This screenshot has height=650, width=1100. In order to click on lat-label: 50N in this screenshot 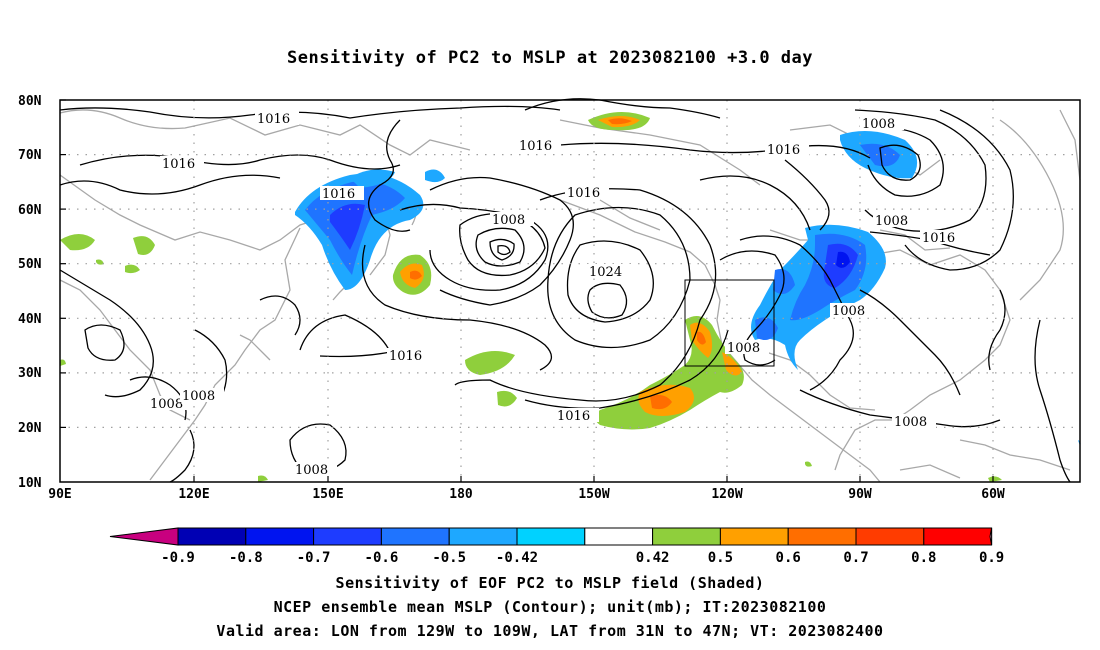, I will do `click(30, 264)`.